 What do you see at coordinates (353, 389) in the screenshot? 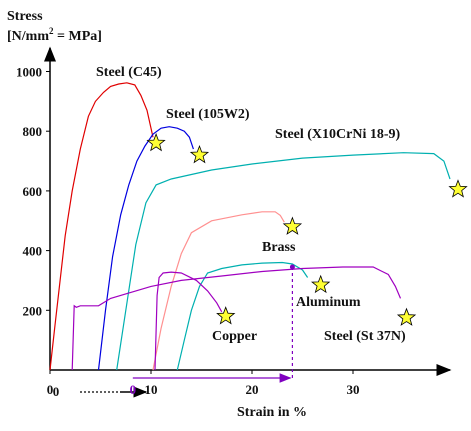
I see `x-tick-label: 30` at bounding box center [353, 389].